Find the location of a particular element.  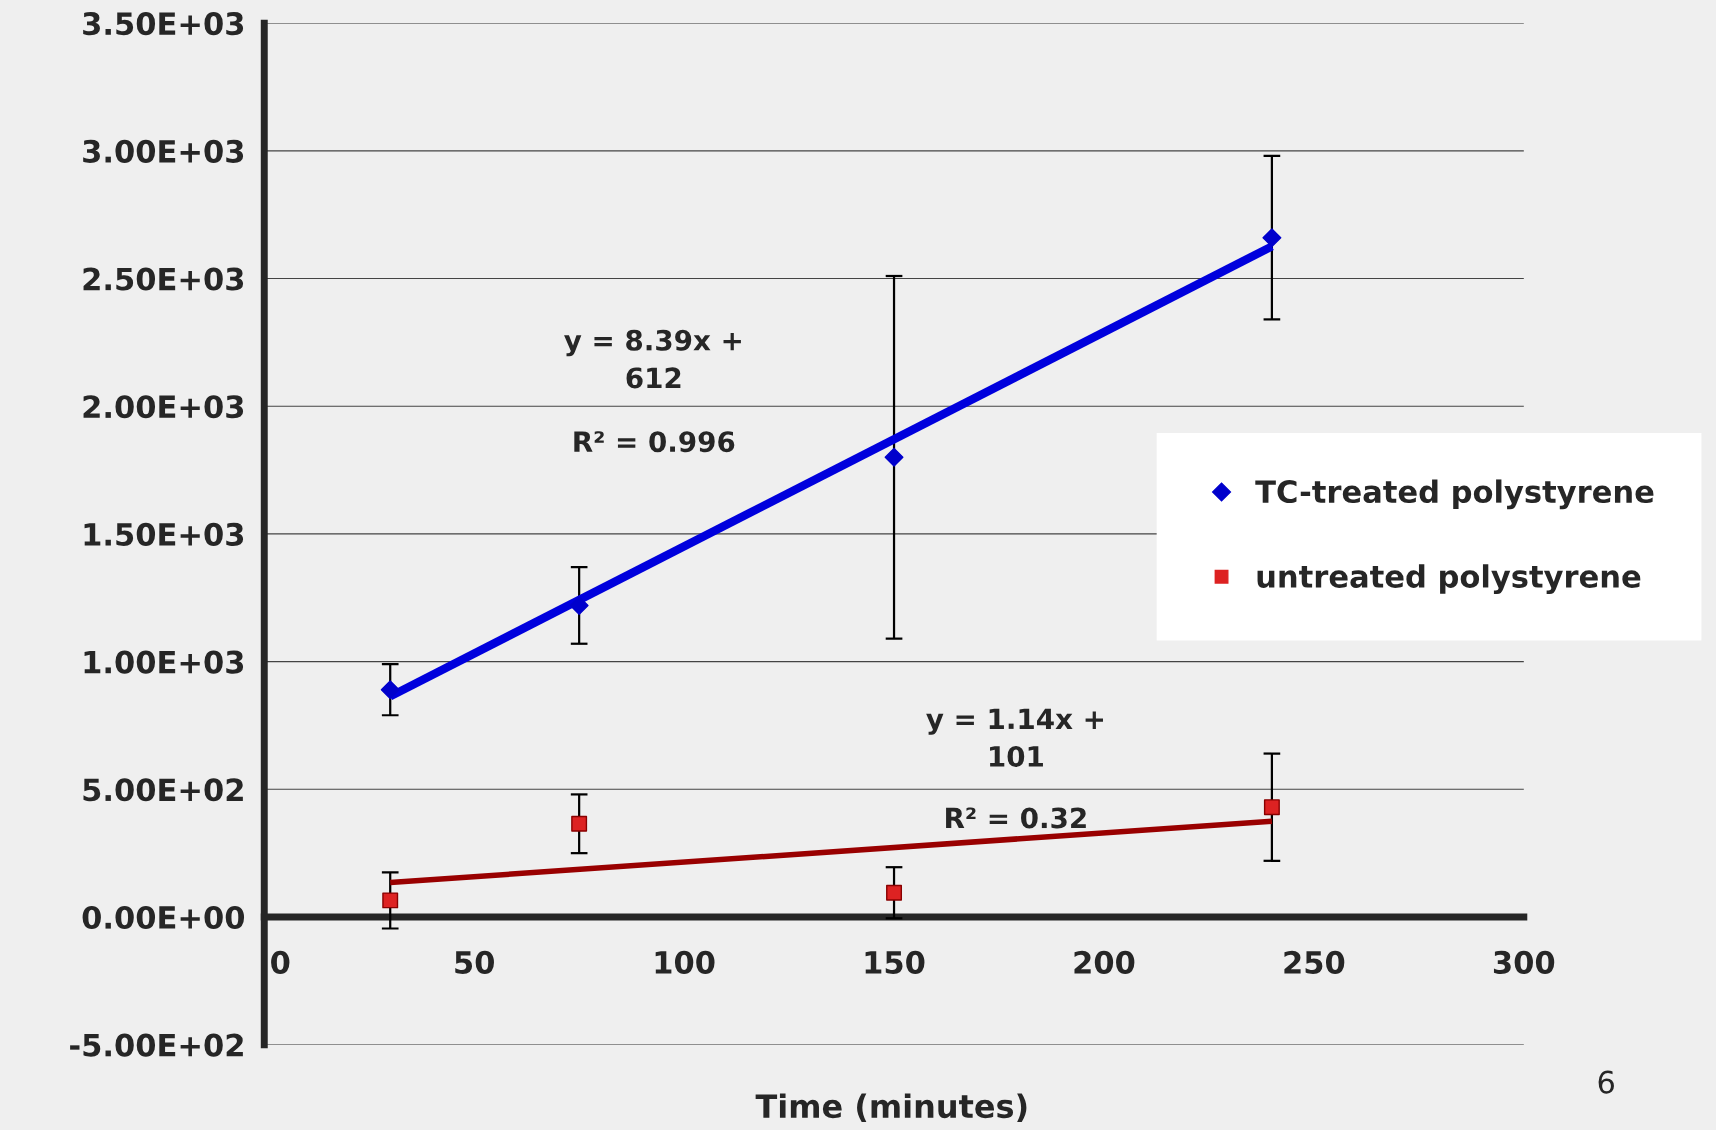

annotation: R² = 0.996 is located at coordinates (654, 442).